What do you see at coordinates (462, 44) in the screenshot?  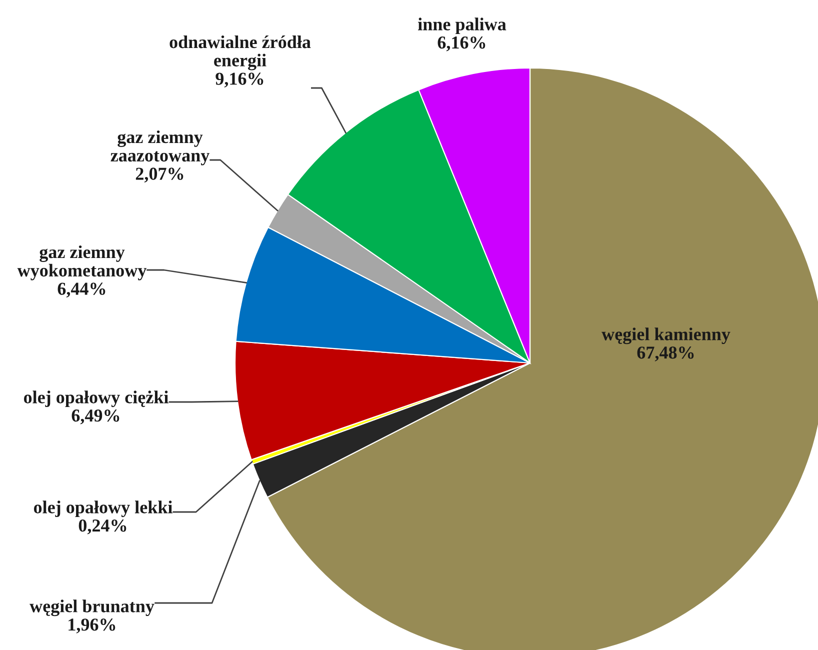 I see `data-label: 6,16%` at bounding box center [462, 44].